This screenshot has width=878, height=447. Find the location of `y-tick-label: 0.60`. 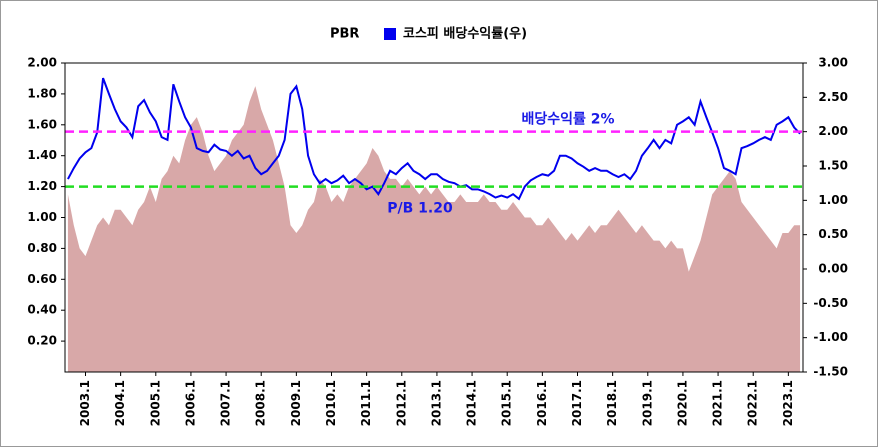

y-tick-label: 0.60 is located at coordinates (42, 279).